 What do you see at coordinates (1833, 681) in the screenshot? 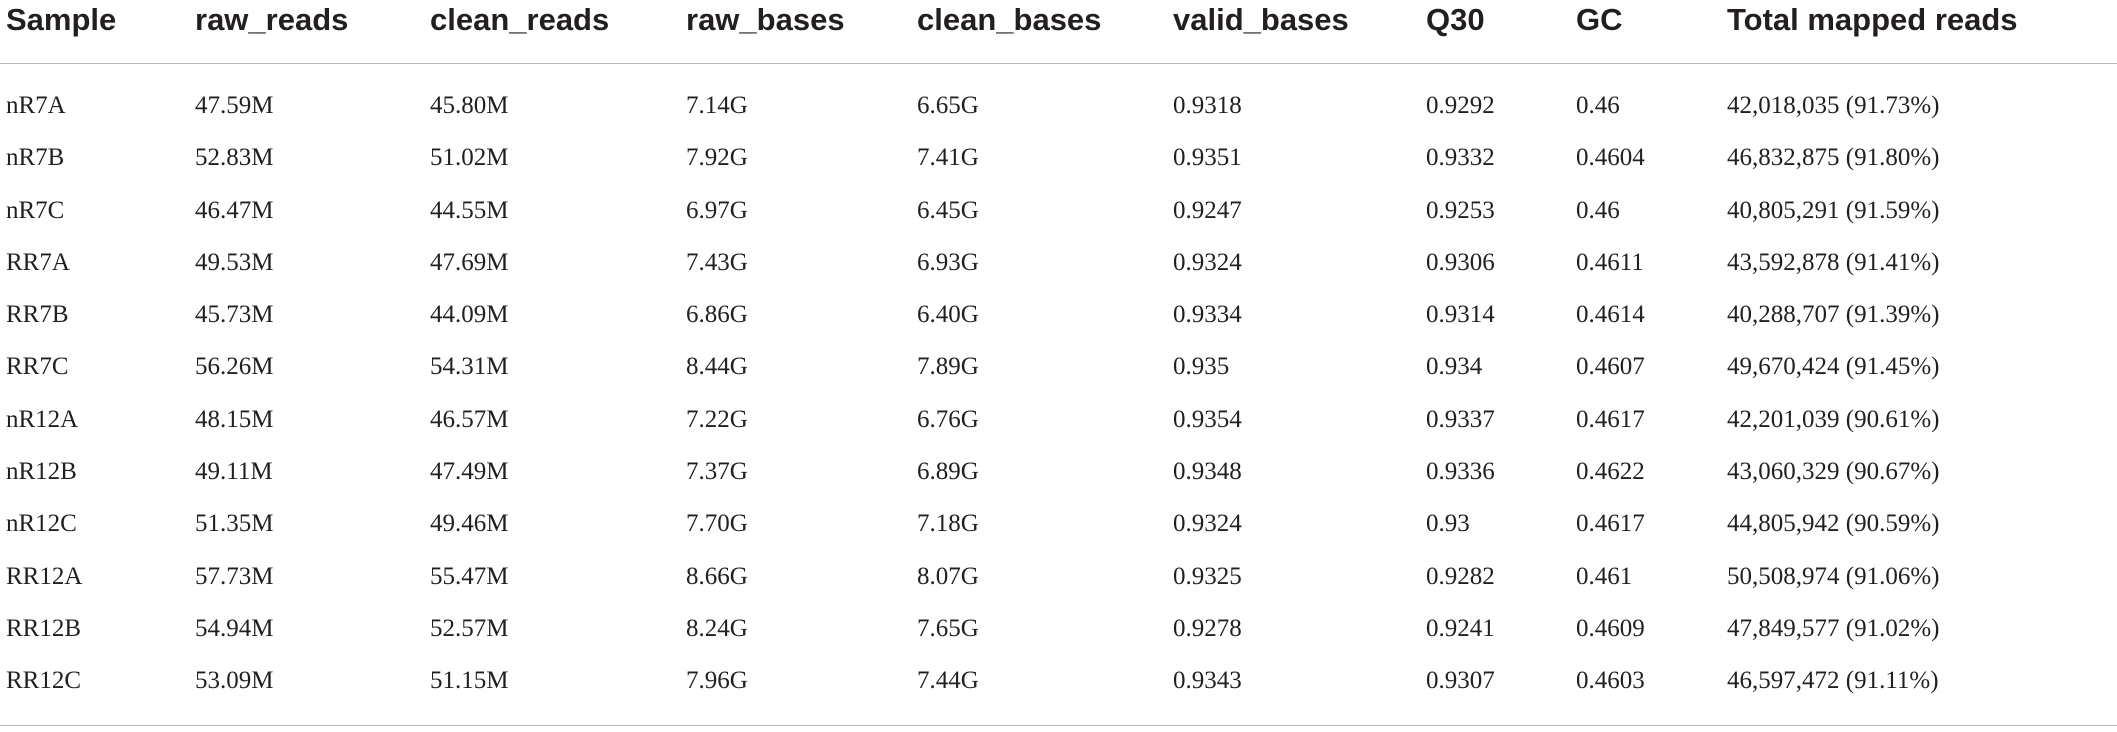
I see `cell-total-mapped-reads: 46,597,472 (91.11%)` at bounding box center [1833, 681].